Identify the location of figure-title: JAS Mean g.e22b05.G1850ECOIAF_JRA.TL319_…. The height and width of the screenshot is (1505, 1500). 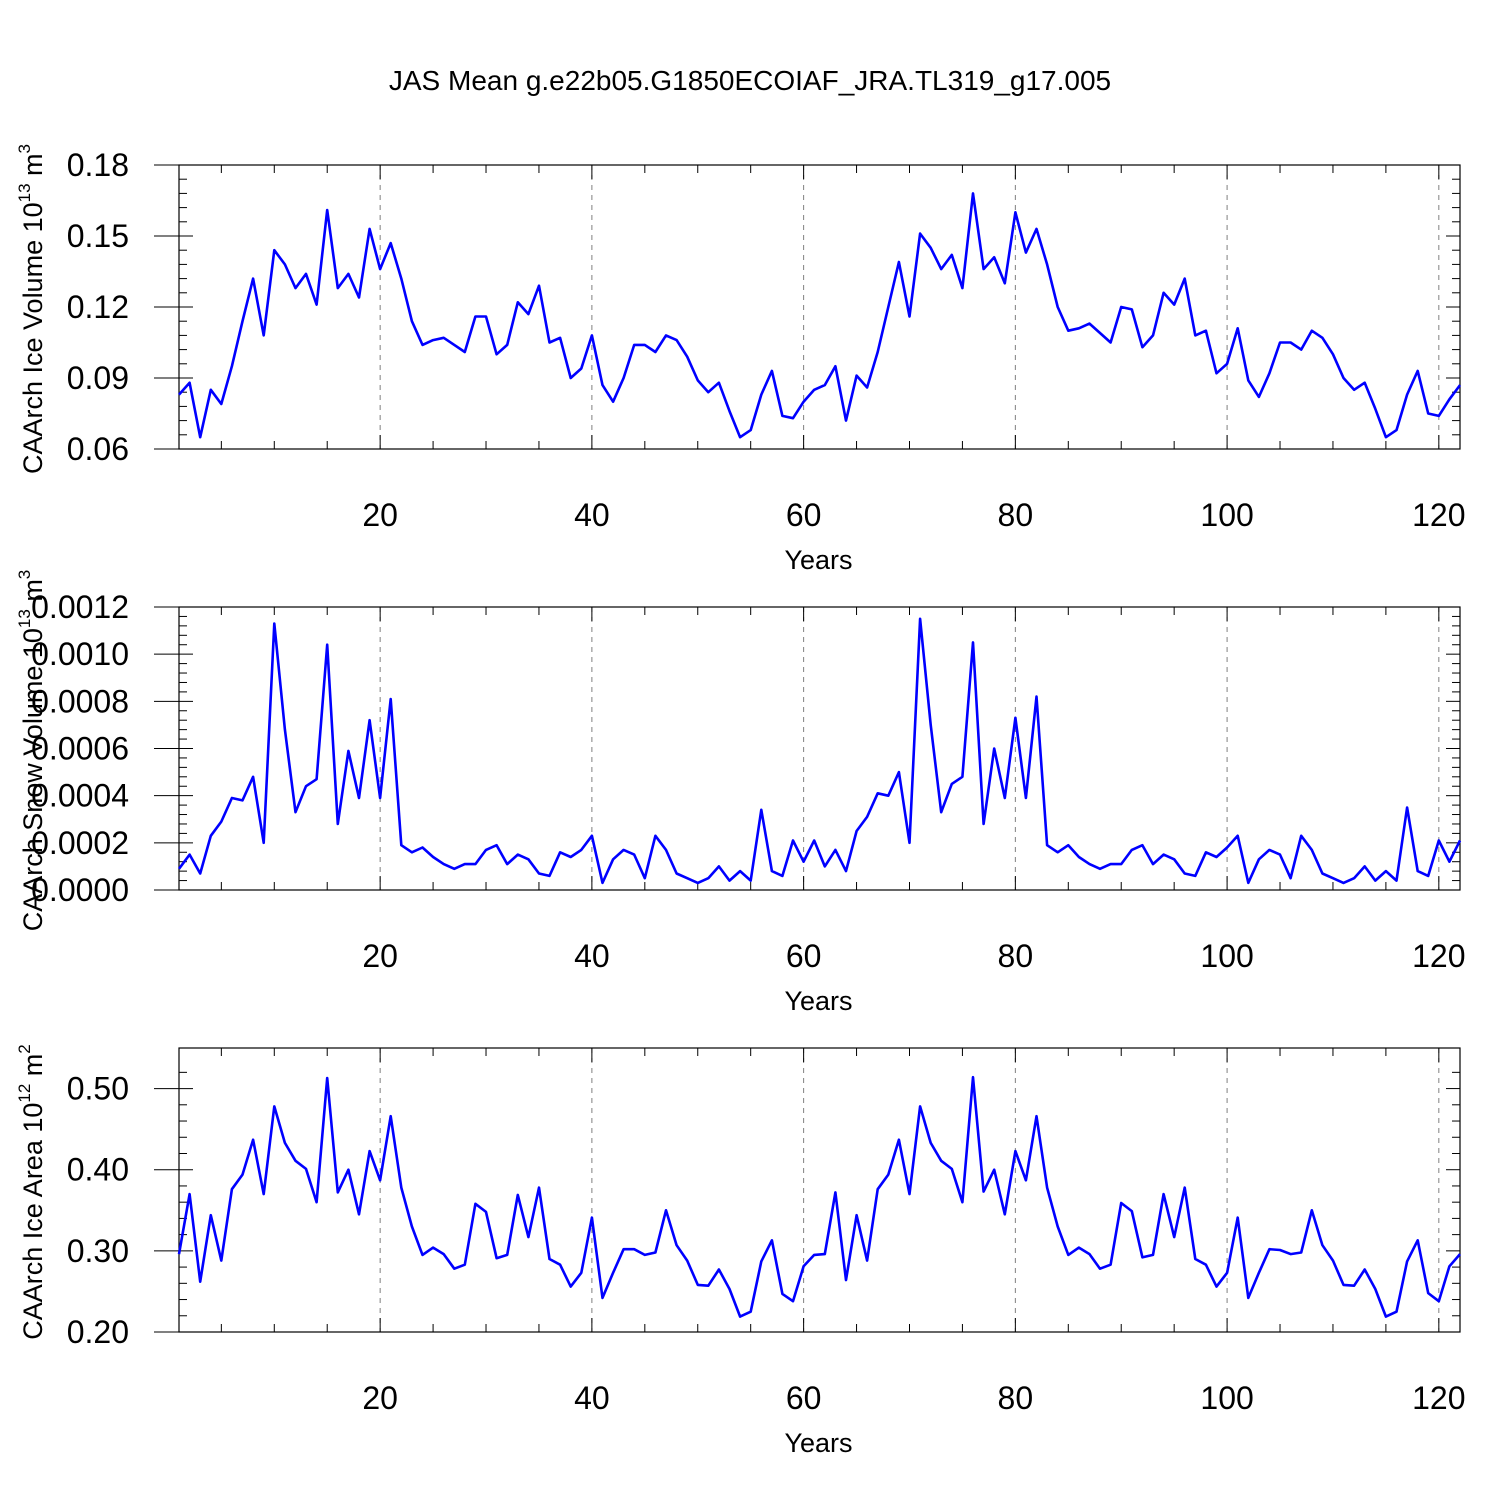
(750, 80).